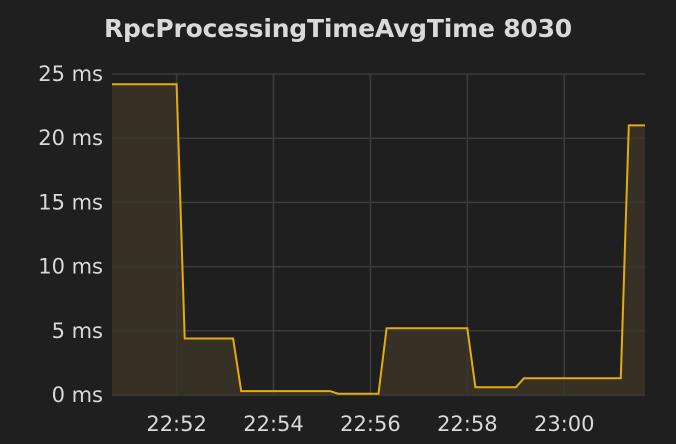 This screenshot has height=444, width=676. What do you see at coordinates (70, 234) in the screenshot?
I see `y-axis: 25 ms 20 ms 15 ms 10 ms 5 ms 0 ms` at bounding box center [70, 234].